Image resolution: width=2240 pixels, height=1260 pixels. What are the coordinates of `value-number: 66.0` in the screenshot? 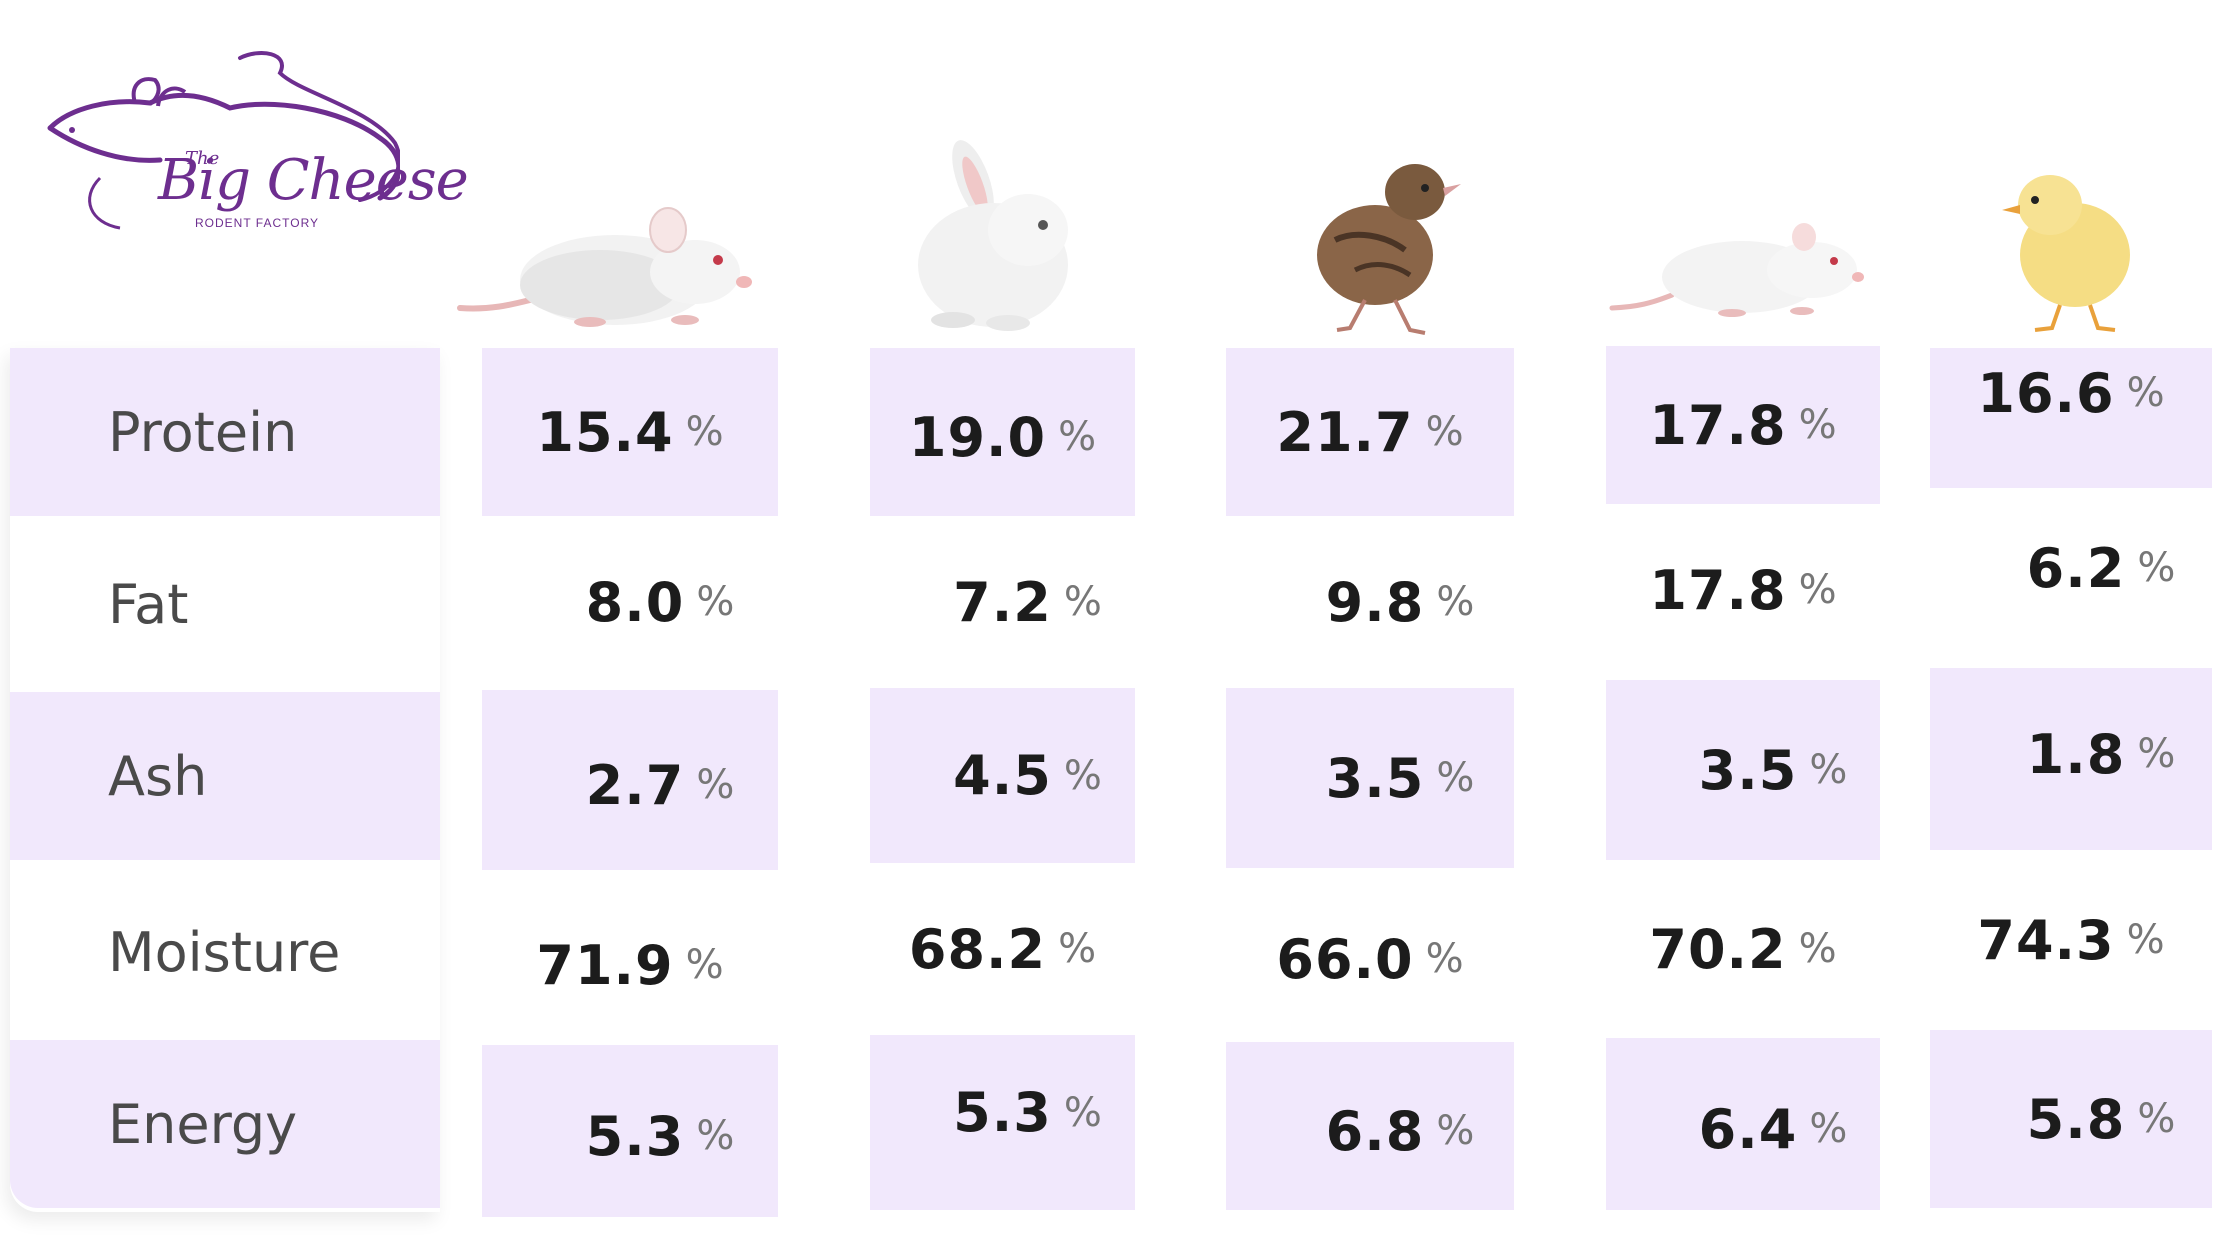 It's located at (1345, 959).